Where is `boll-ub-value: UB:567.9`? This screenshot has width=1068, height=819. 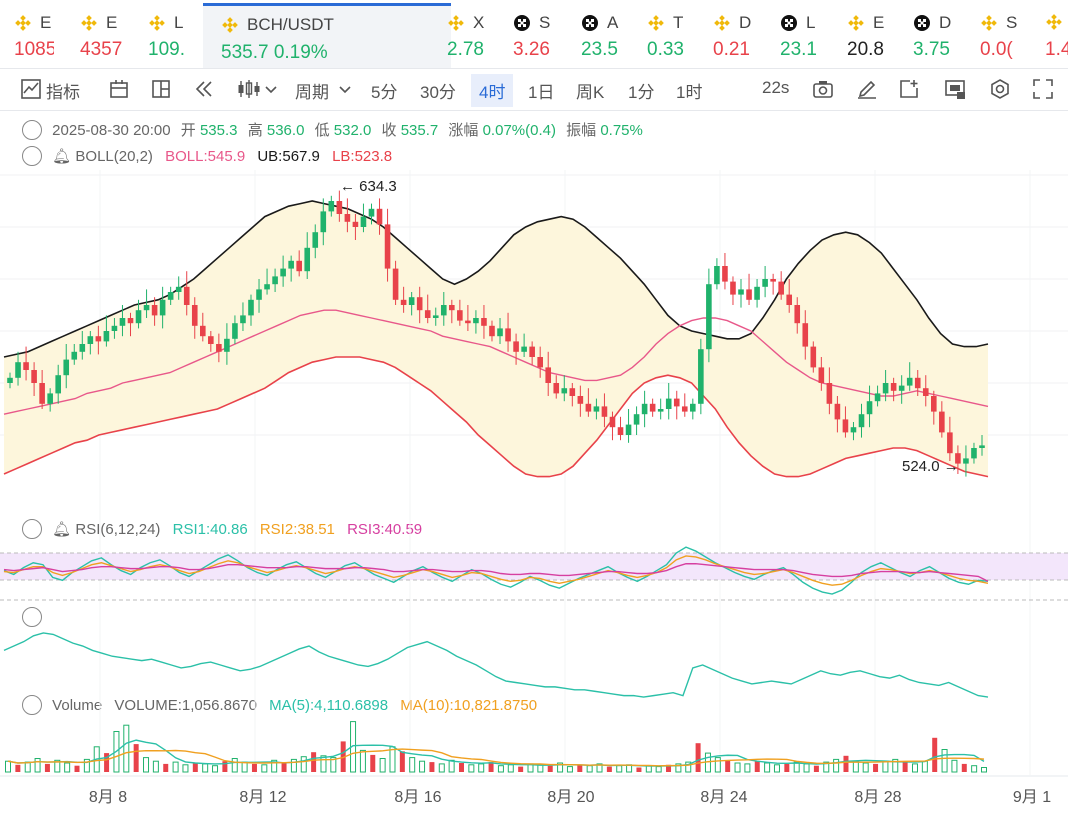
boll-ub-value: UB:567.9 is located at coordinates (288, 156).